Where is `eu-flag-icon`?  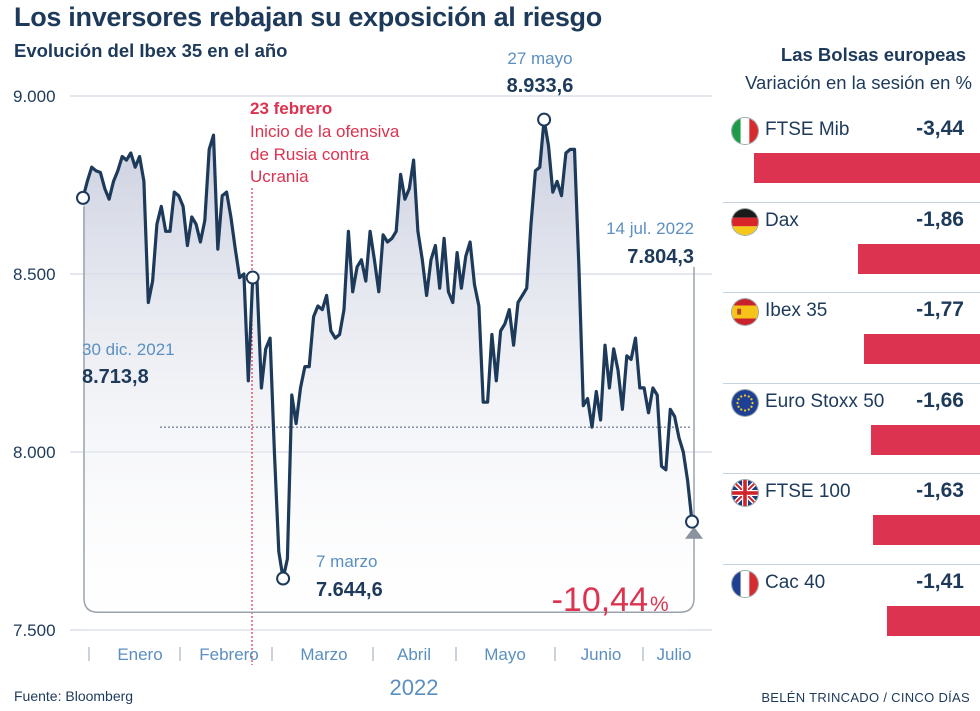 eu-flag-icon is located at coordinates (745, 402).